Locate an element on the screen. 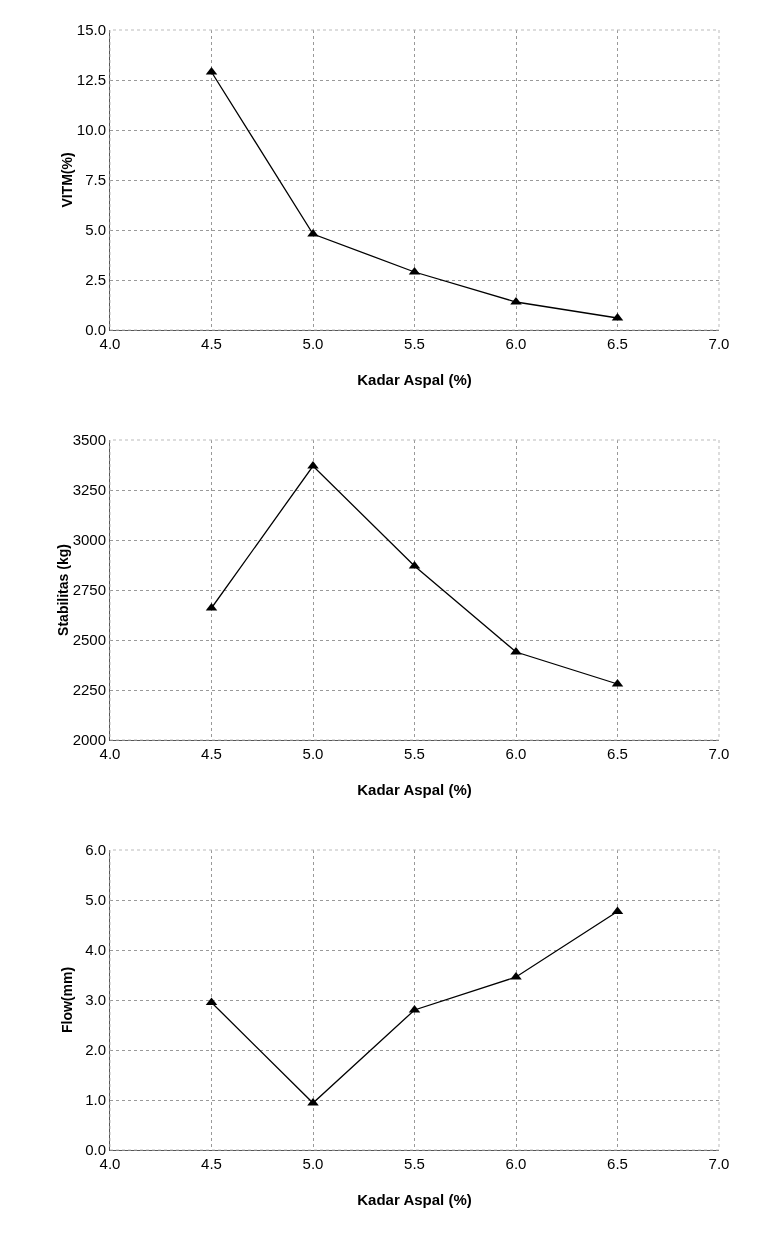  y-tick-label: 3.0 is located at coordinates (95, 1000).